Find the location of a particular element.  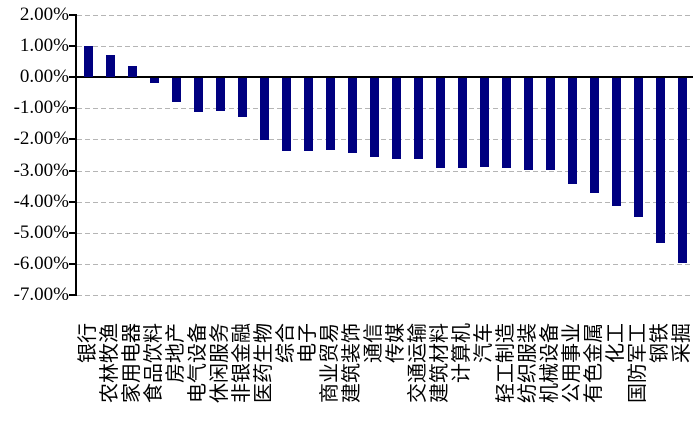

y-axis-label: -1.00% is located at coordinates (41, 108).